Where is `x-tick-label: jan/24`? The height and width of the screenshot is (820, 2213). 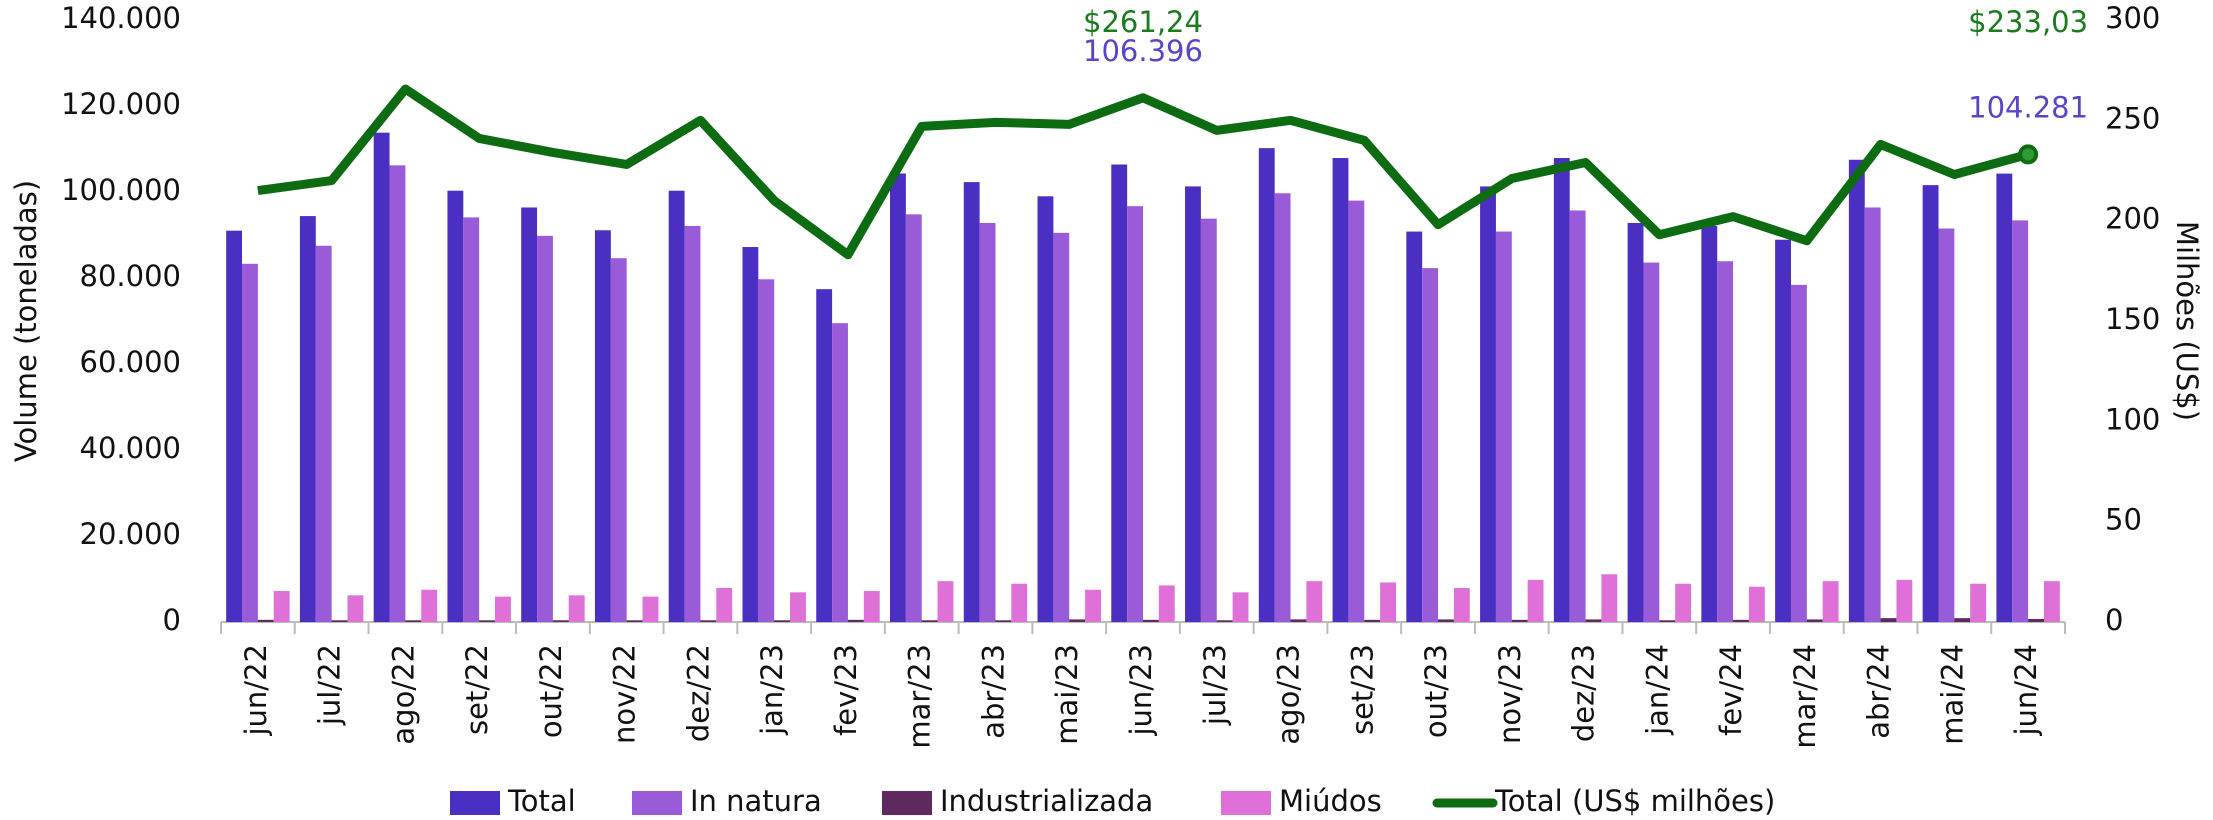
x-tick-label: jan/24 is located at coordinates (1657, 690).